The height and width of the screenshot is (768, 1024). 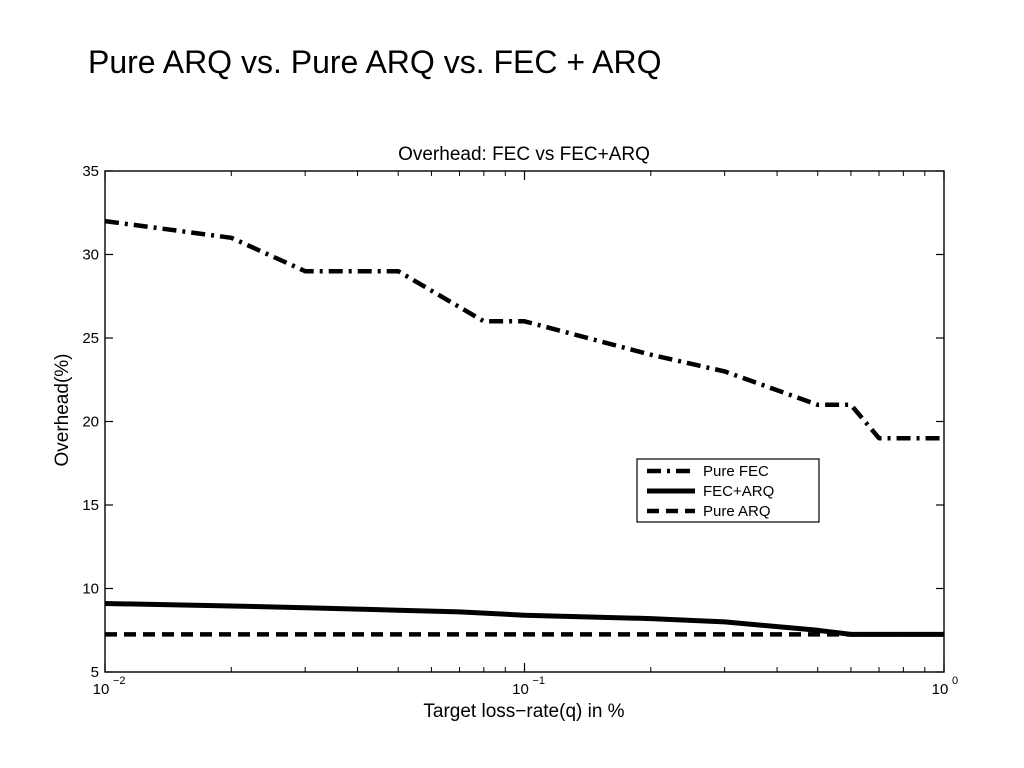 I want to click on y-tick-label: 20, so click(x=90, y=422).